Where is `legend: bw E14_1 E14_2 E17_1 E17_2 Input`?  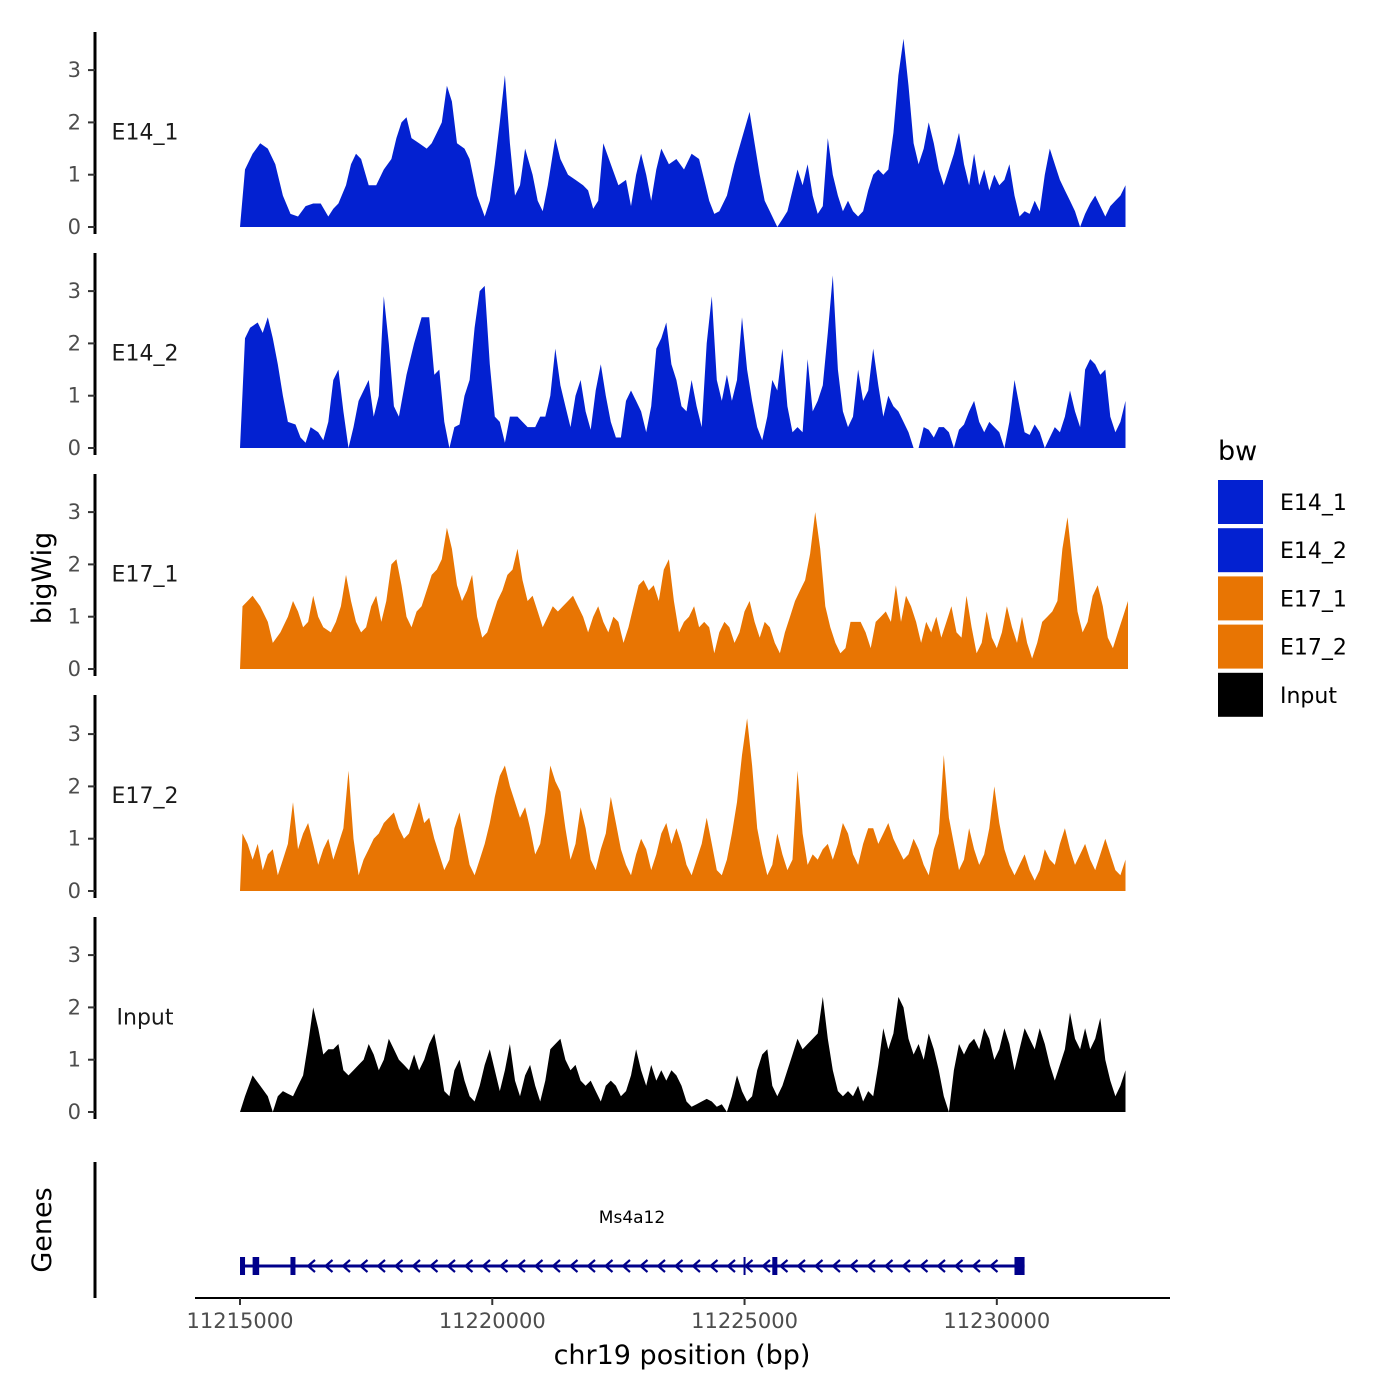 legend: bw E14_1 E14_2 E17_1 E17_2 Input is located at coordinates (1282, 576).